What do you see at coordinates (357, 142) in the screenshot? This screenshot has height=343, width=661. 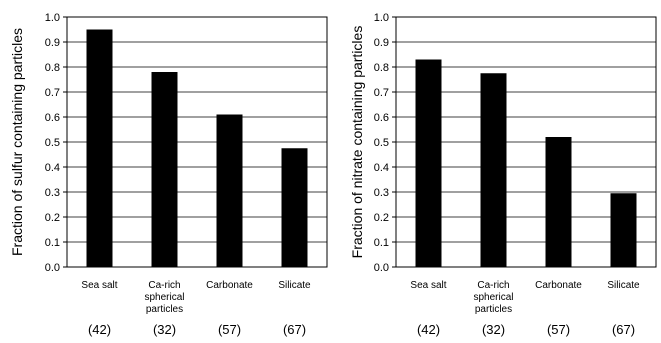 I see `y-axis-label: Fraction of nitrate containing particles` at bounding box center [357, 142].